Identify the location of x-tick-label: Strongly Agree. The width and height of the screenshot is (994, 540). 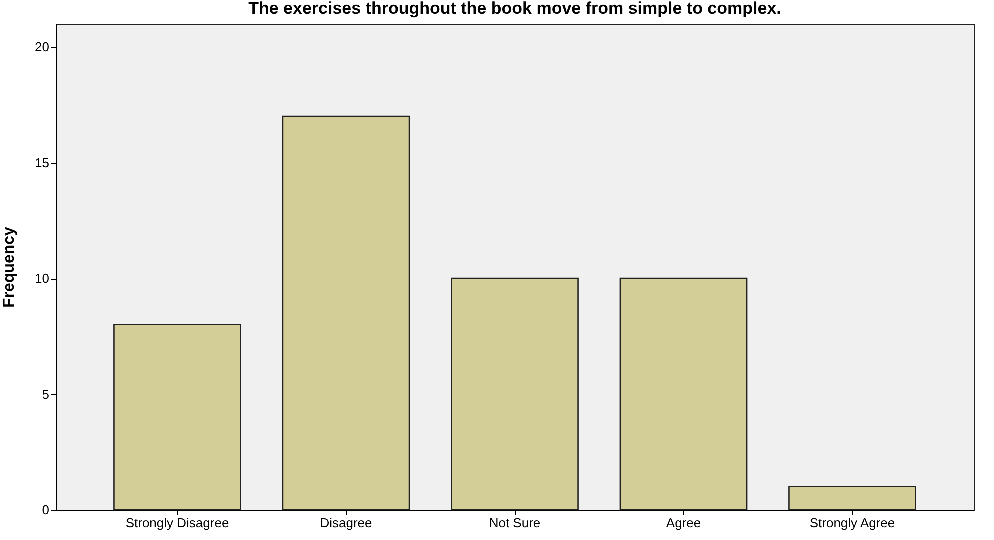
(853, 523).